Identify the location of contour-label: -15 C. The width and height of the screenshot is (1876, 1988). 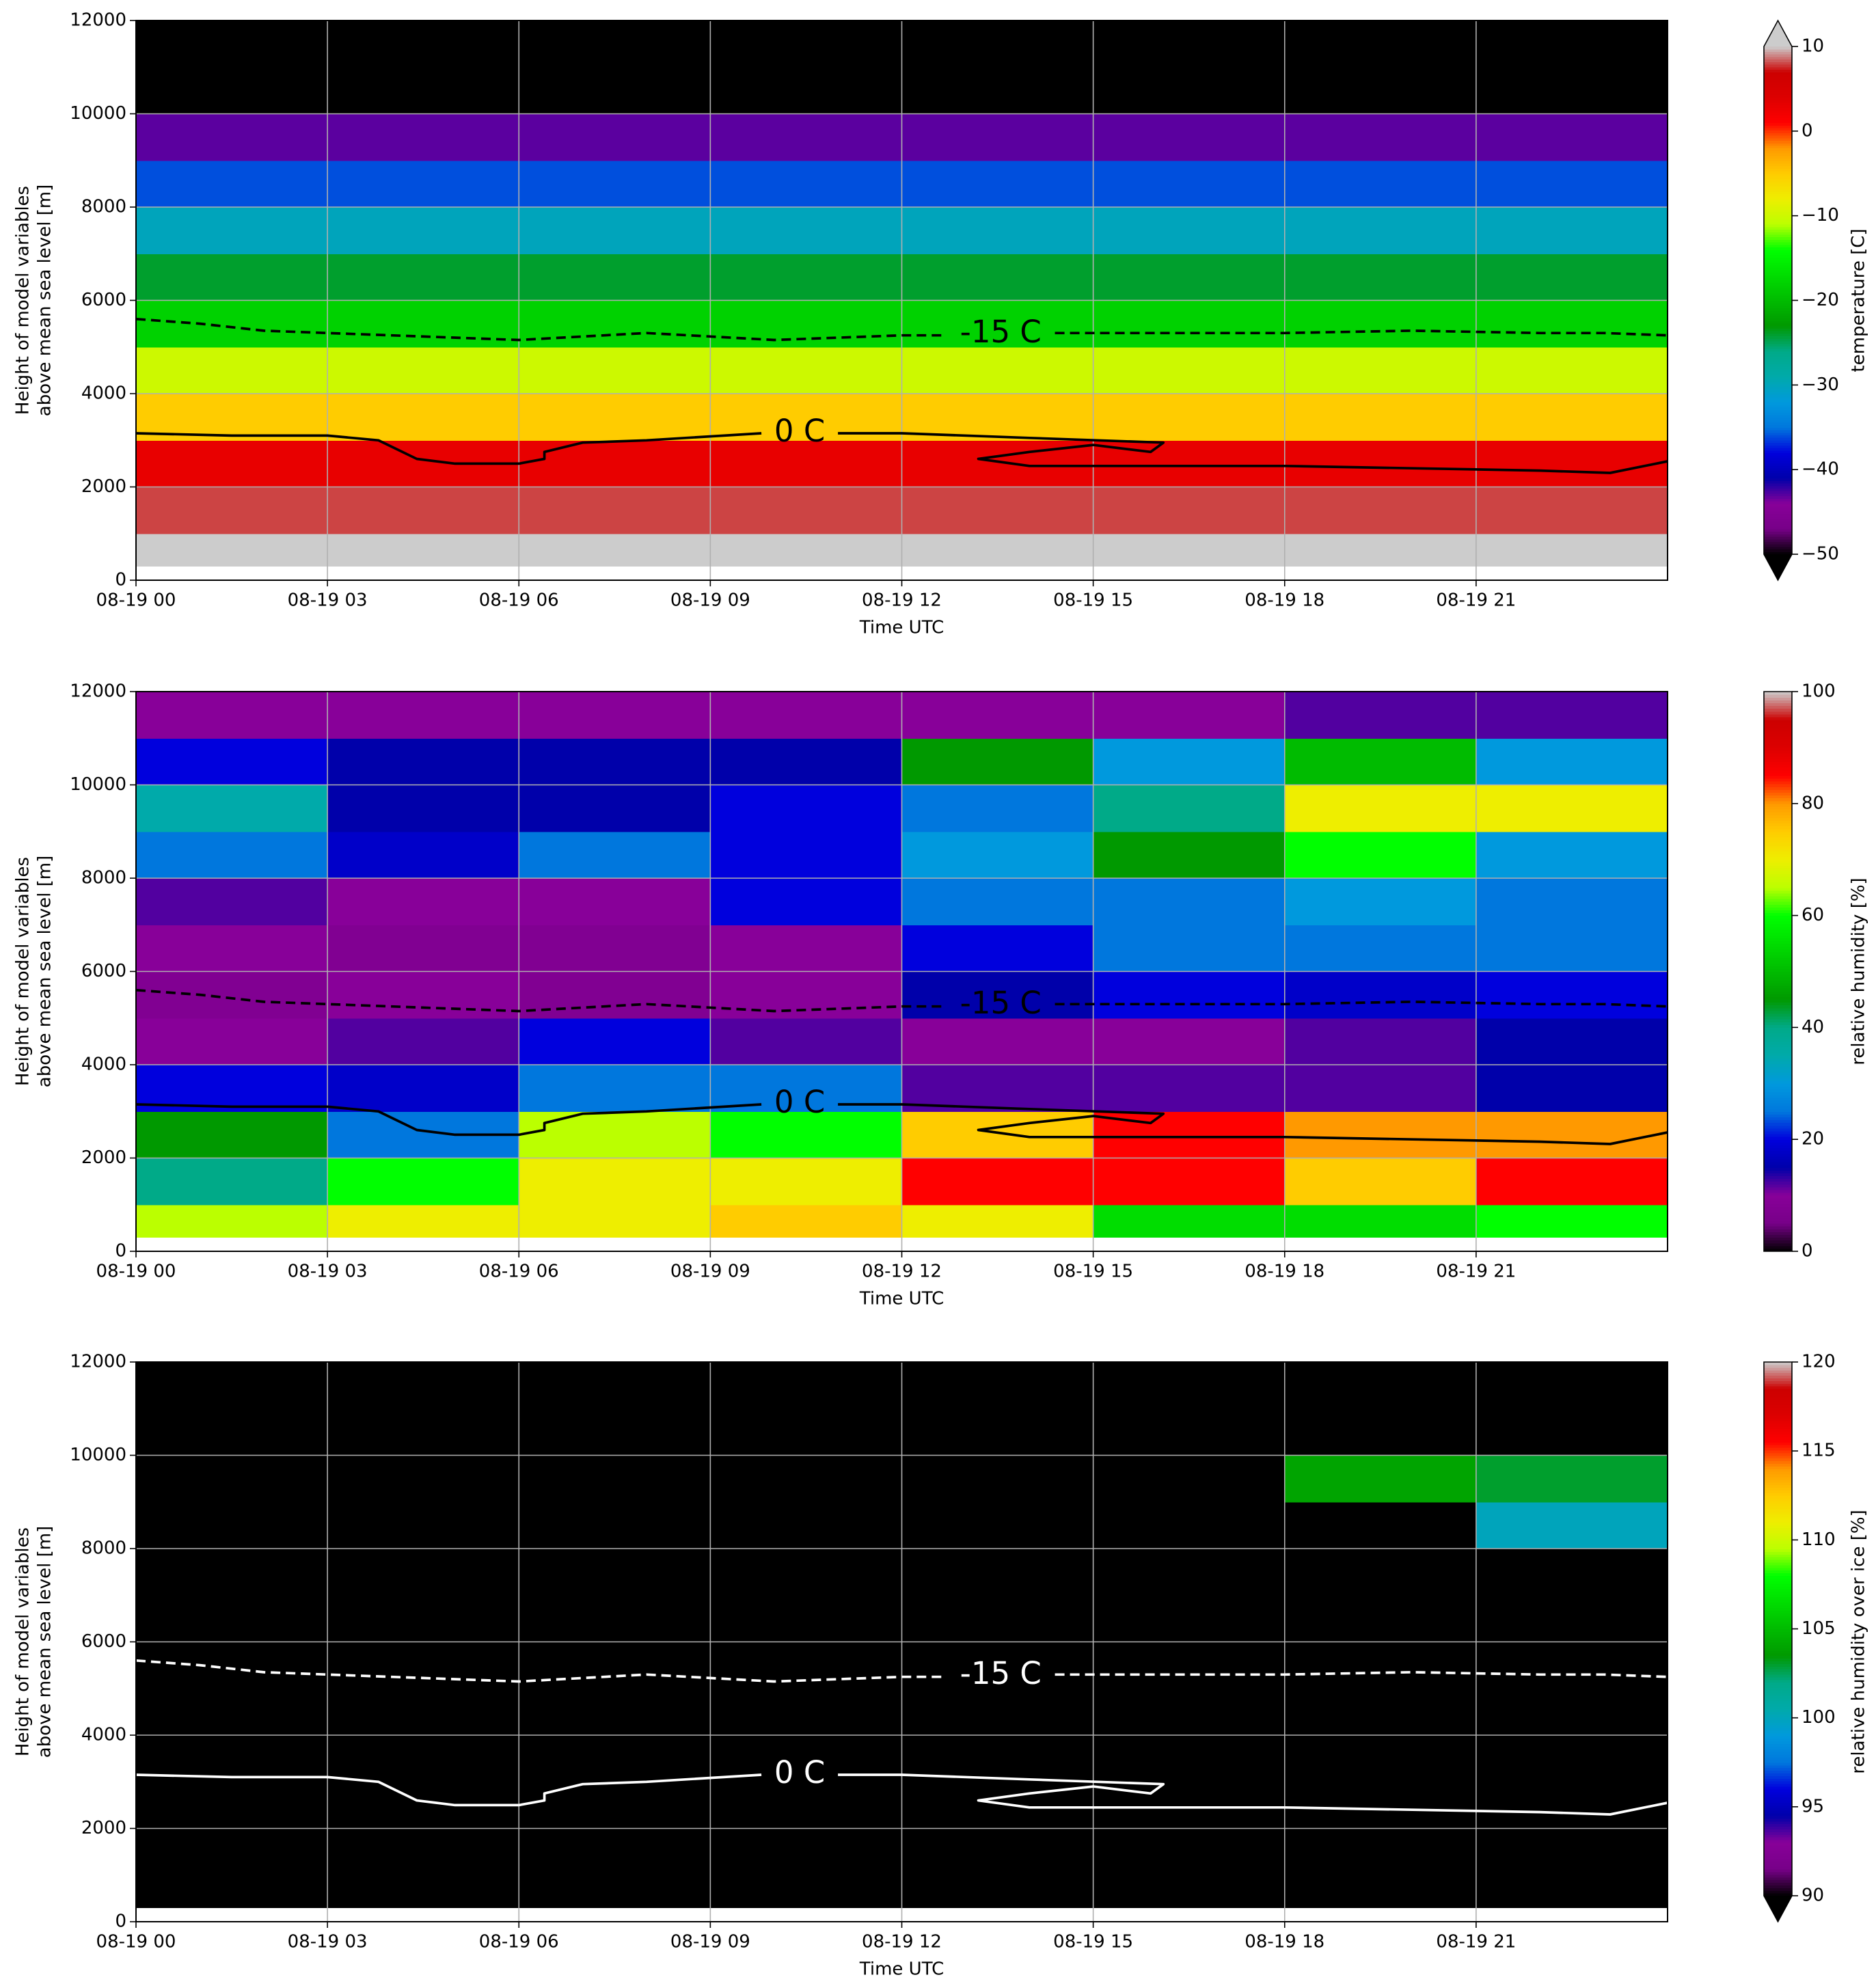
(1001, 1003).